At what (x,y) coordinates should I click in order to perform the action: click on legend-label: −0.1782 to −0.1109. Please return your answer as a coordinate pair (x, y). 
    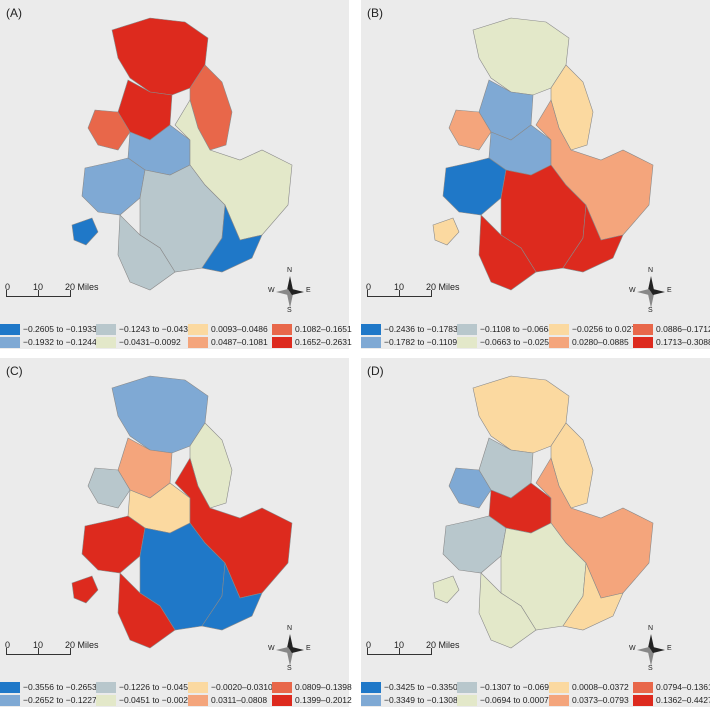
    Looking at the image, I should click on (421, 342).